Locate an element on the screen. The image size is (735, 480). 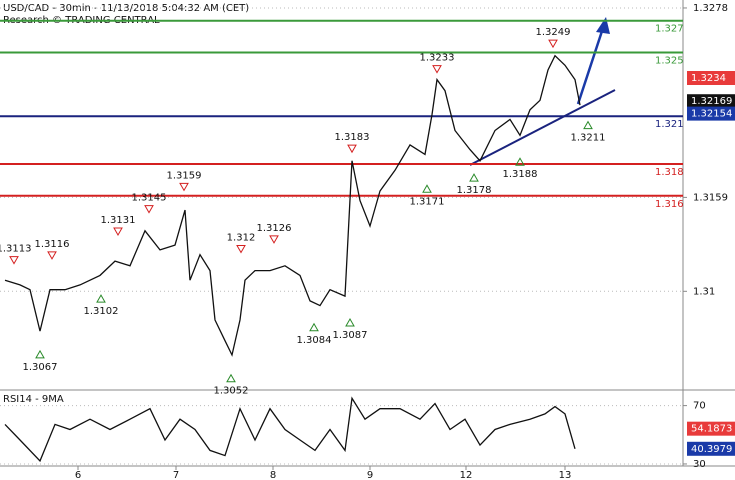
x-tick-label: 12 is located at coordinates (466, 475).